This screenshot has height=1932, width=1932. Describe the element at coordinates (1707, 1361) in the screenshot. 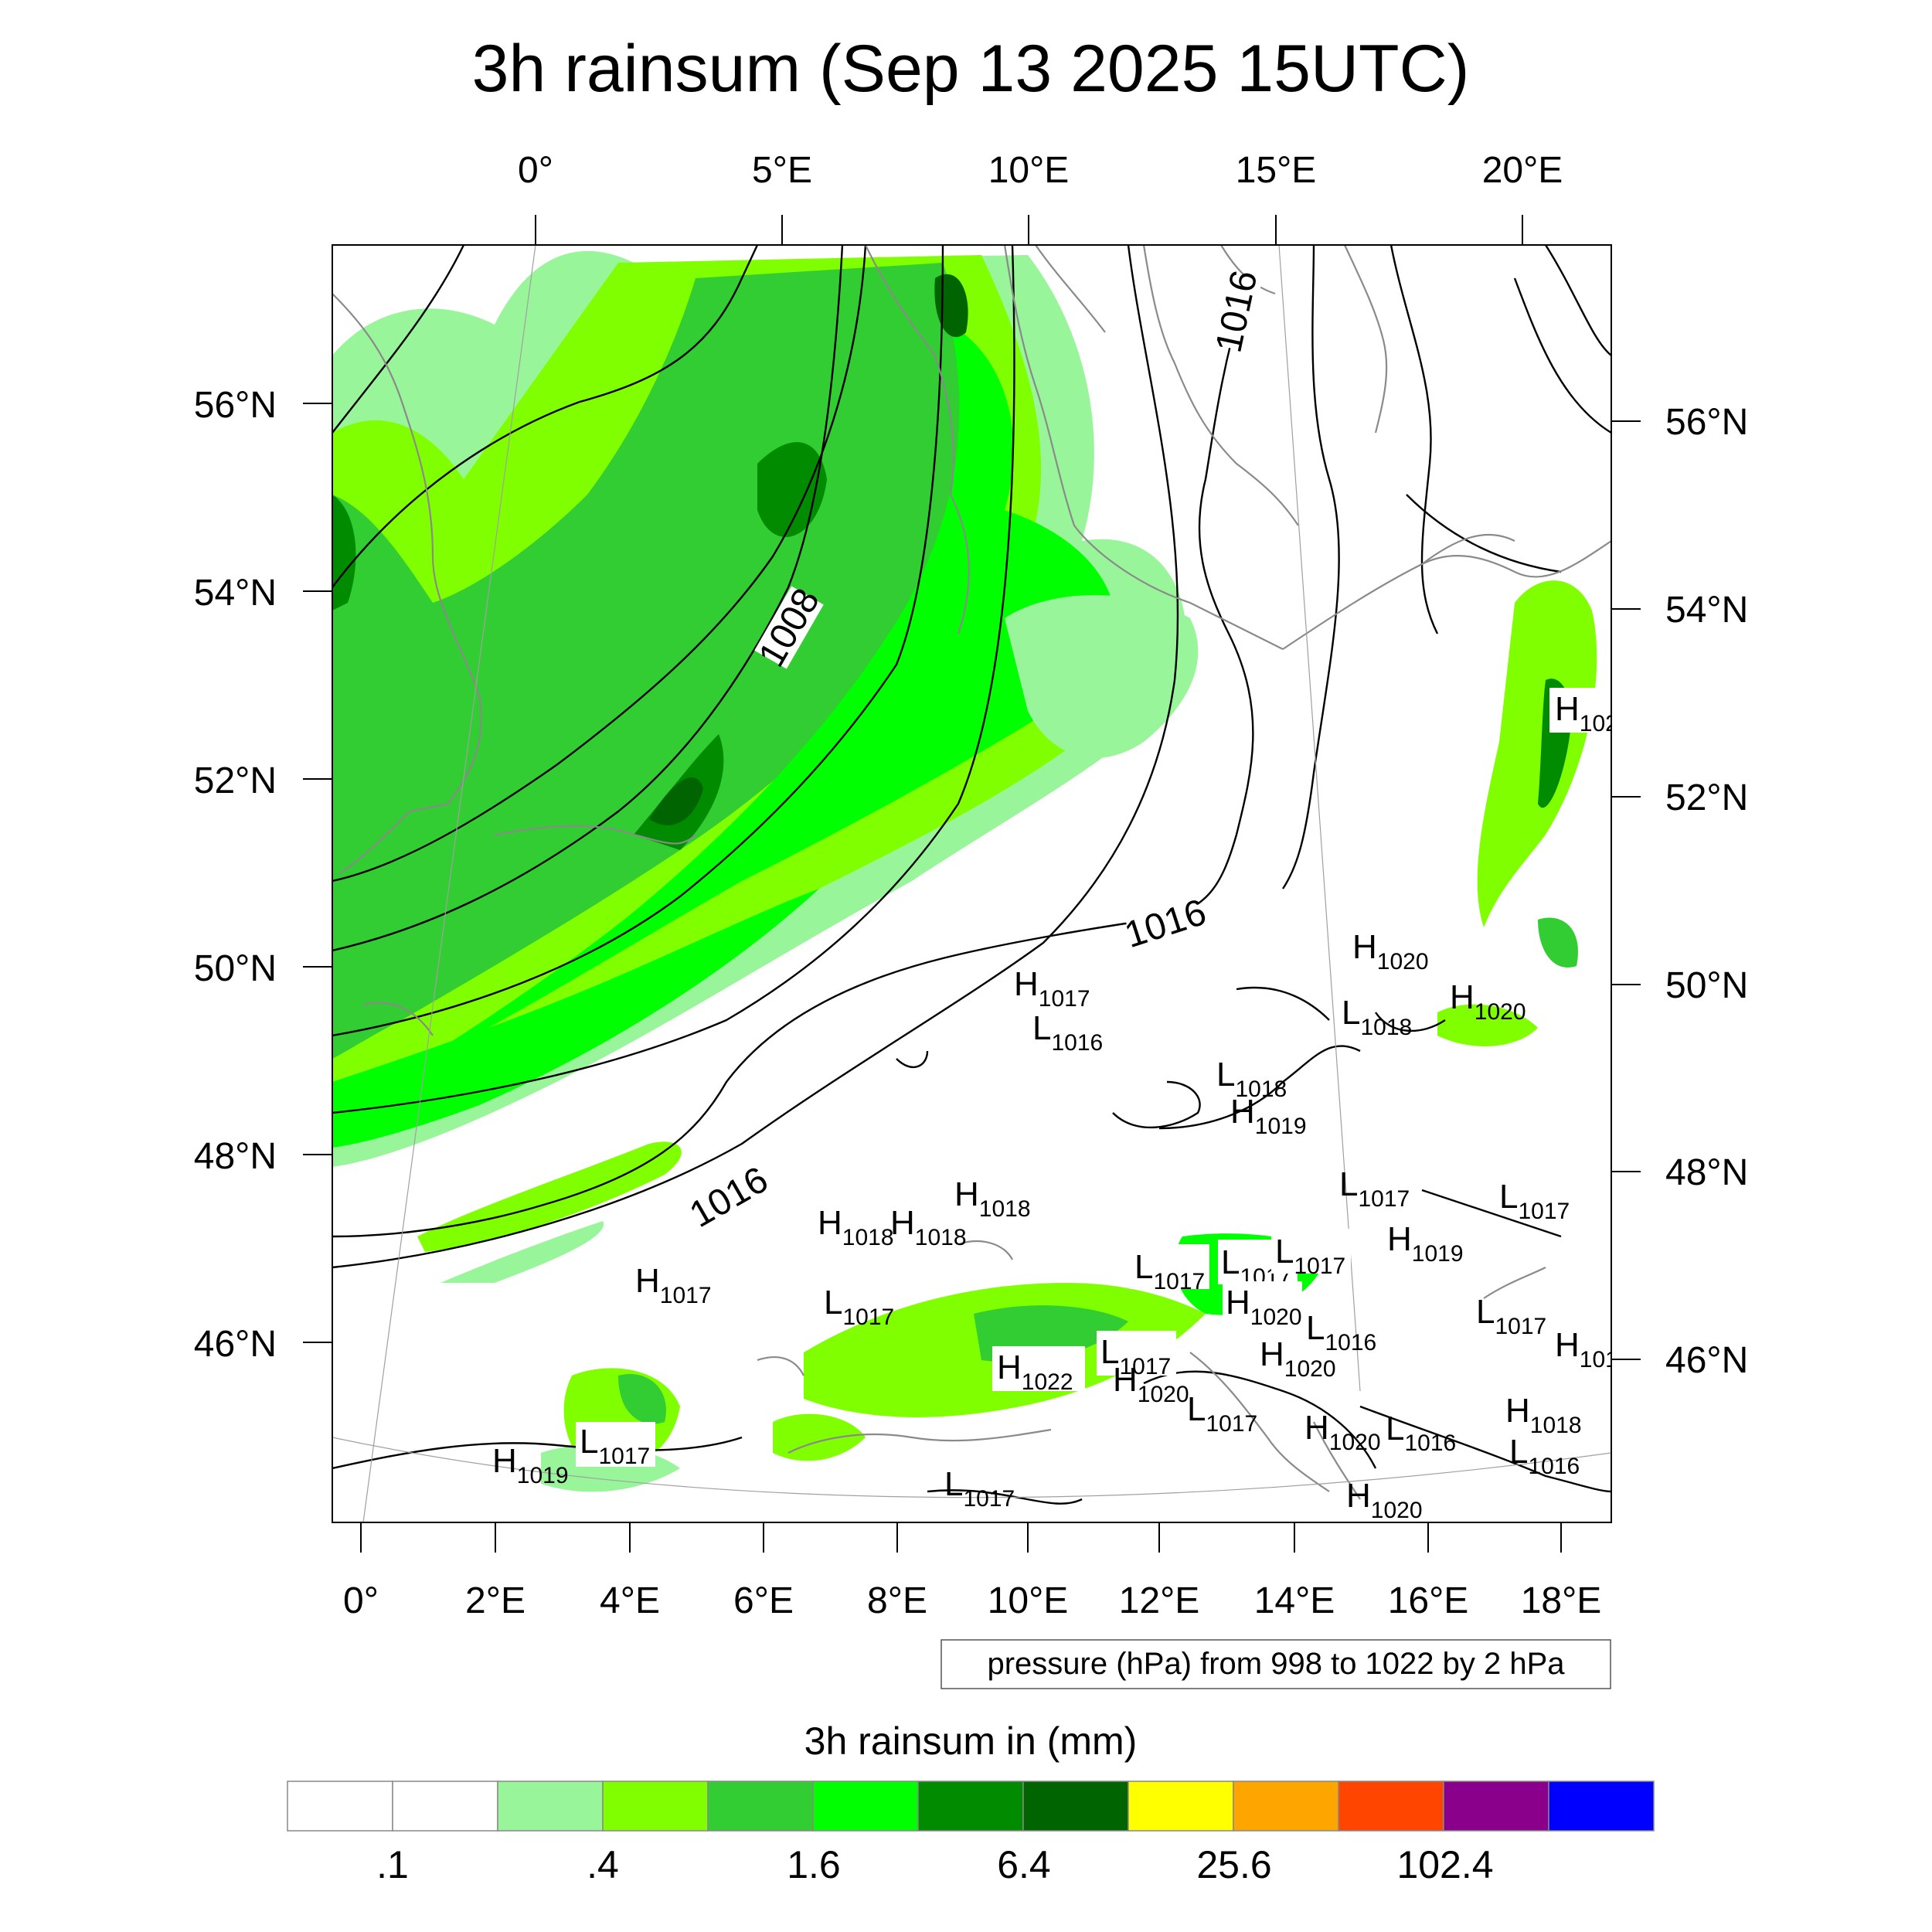

I see `right-lat-label: 46°N` at that location.